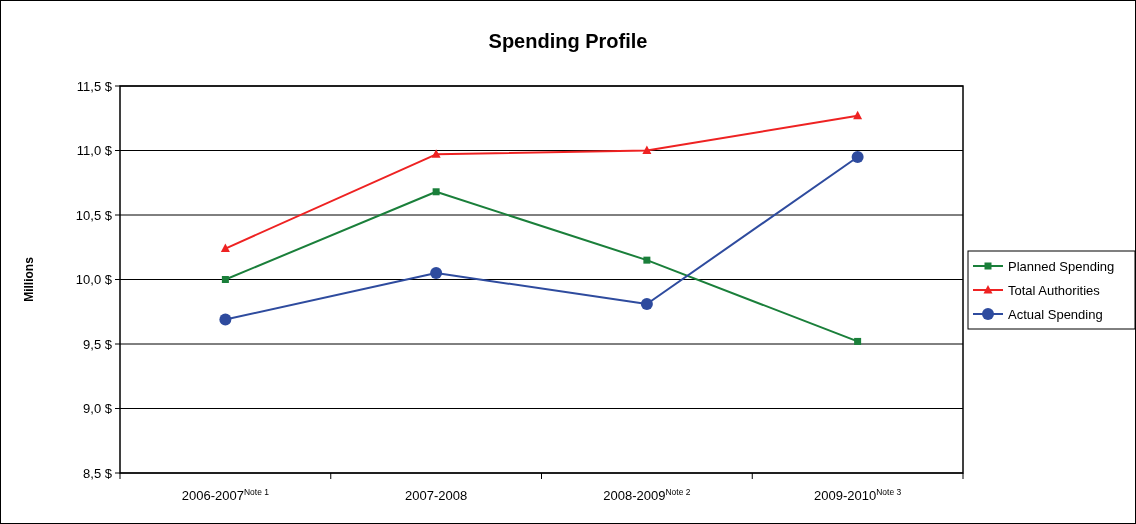 The image size is (1136, 524). What do you see at coordinates (94, 280) in the screenshot?
I see `y-tick-label: 10,0 $` at bounding box center [94, 280].